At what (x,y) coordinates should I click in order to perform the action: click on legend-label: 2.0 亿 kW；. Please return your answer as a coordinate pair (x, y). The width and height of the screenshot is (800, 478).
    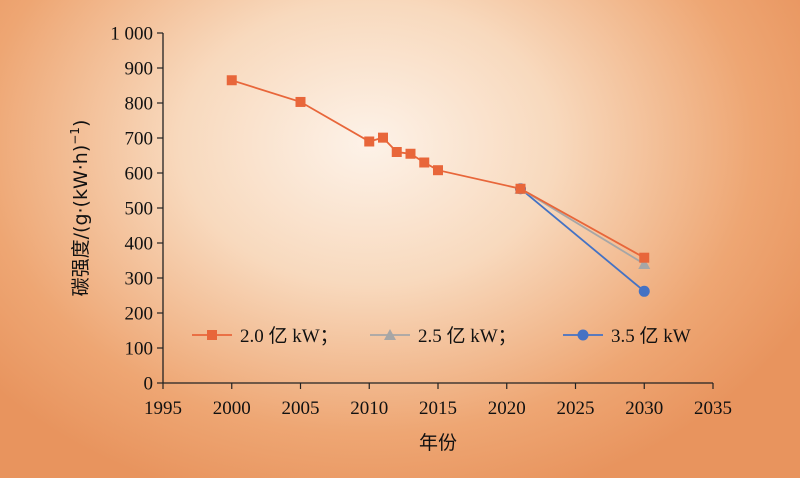
    Looking at the image, I should click on (289, 336).